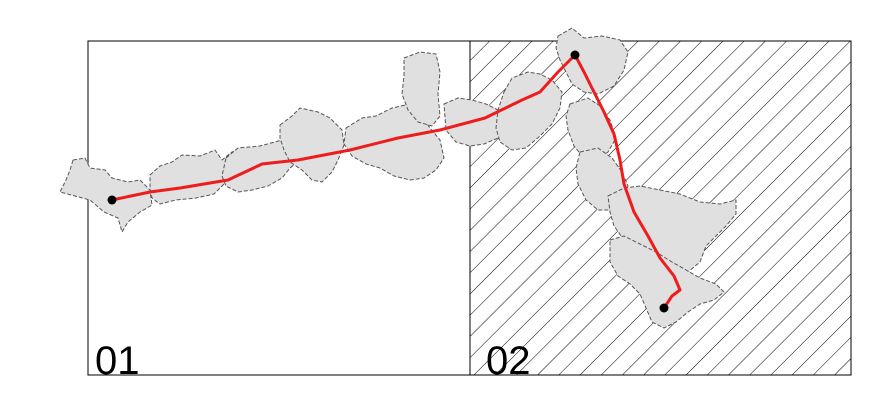  Describe the element at coordinates (664, 308) in the screenshot. I see `route-end-point` at that location.